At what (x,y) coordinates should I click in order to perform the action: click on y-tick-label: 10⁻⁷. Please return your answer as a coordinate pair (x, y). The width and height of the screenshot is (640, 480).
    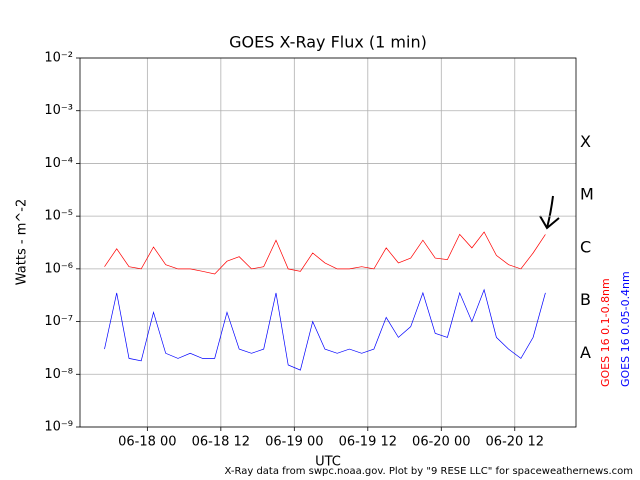
    Looking at the image, I should click on (58, 321).